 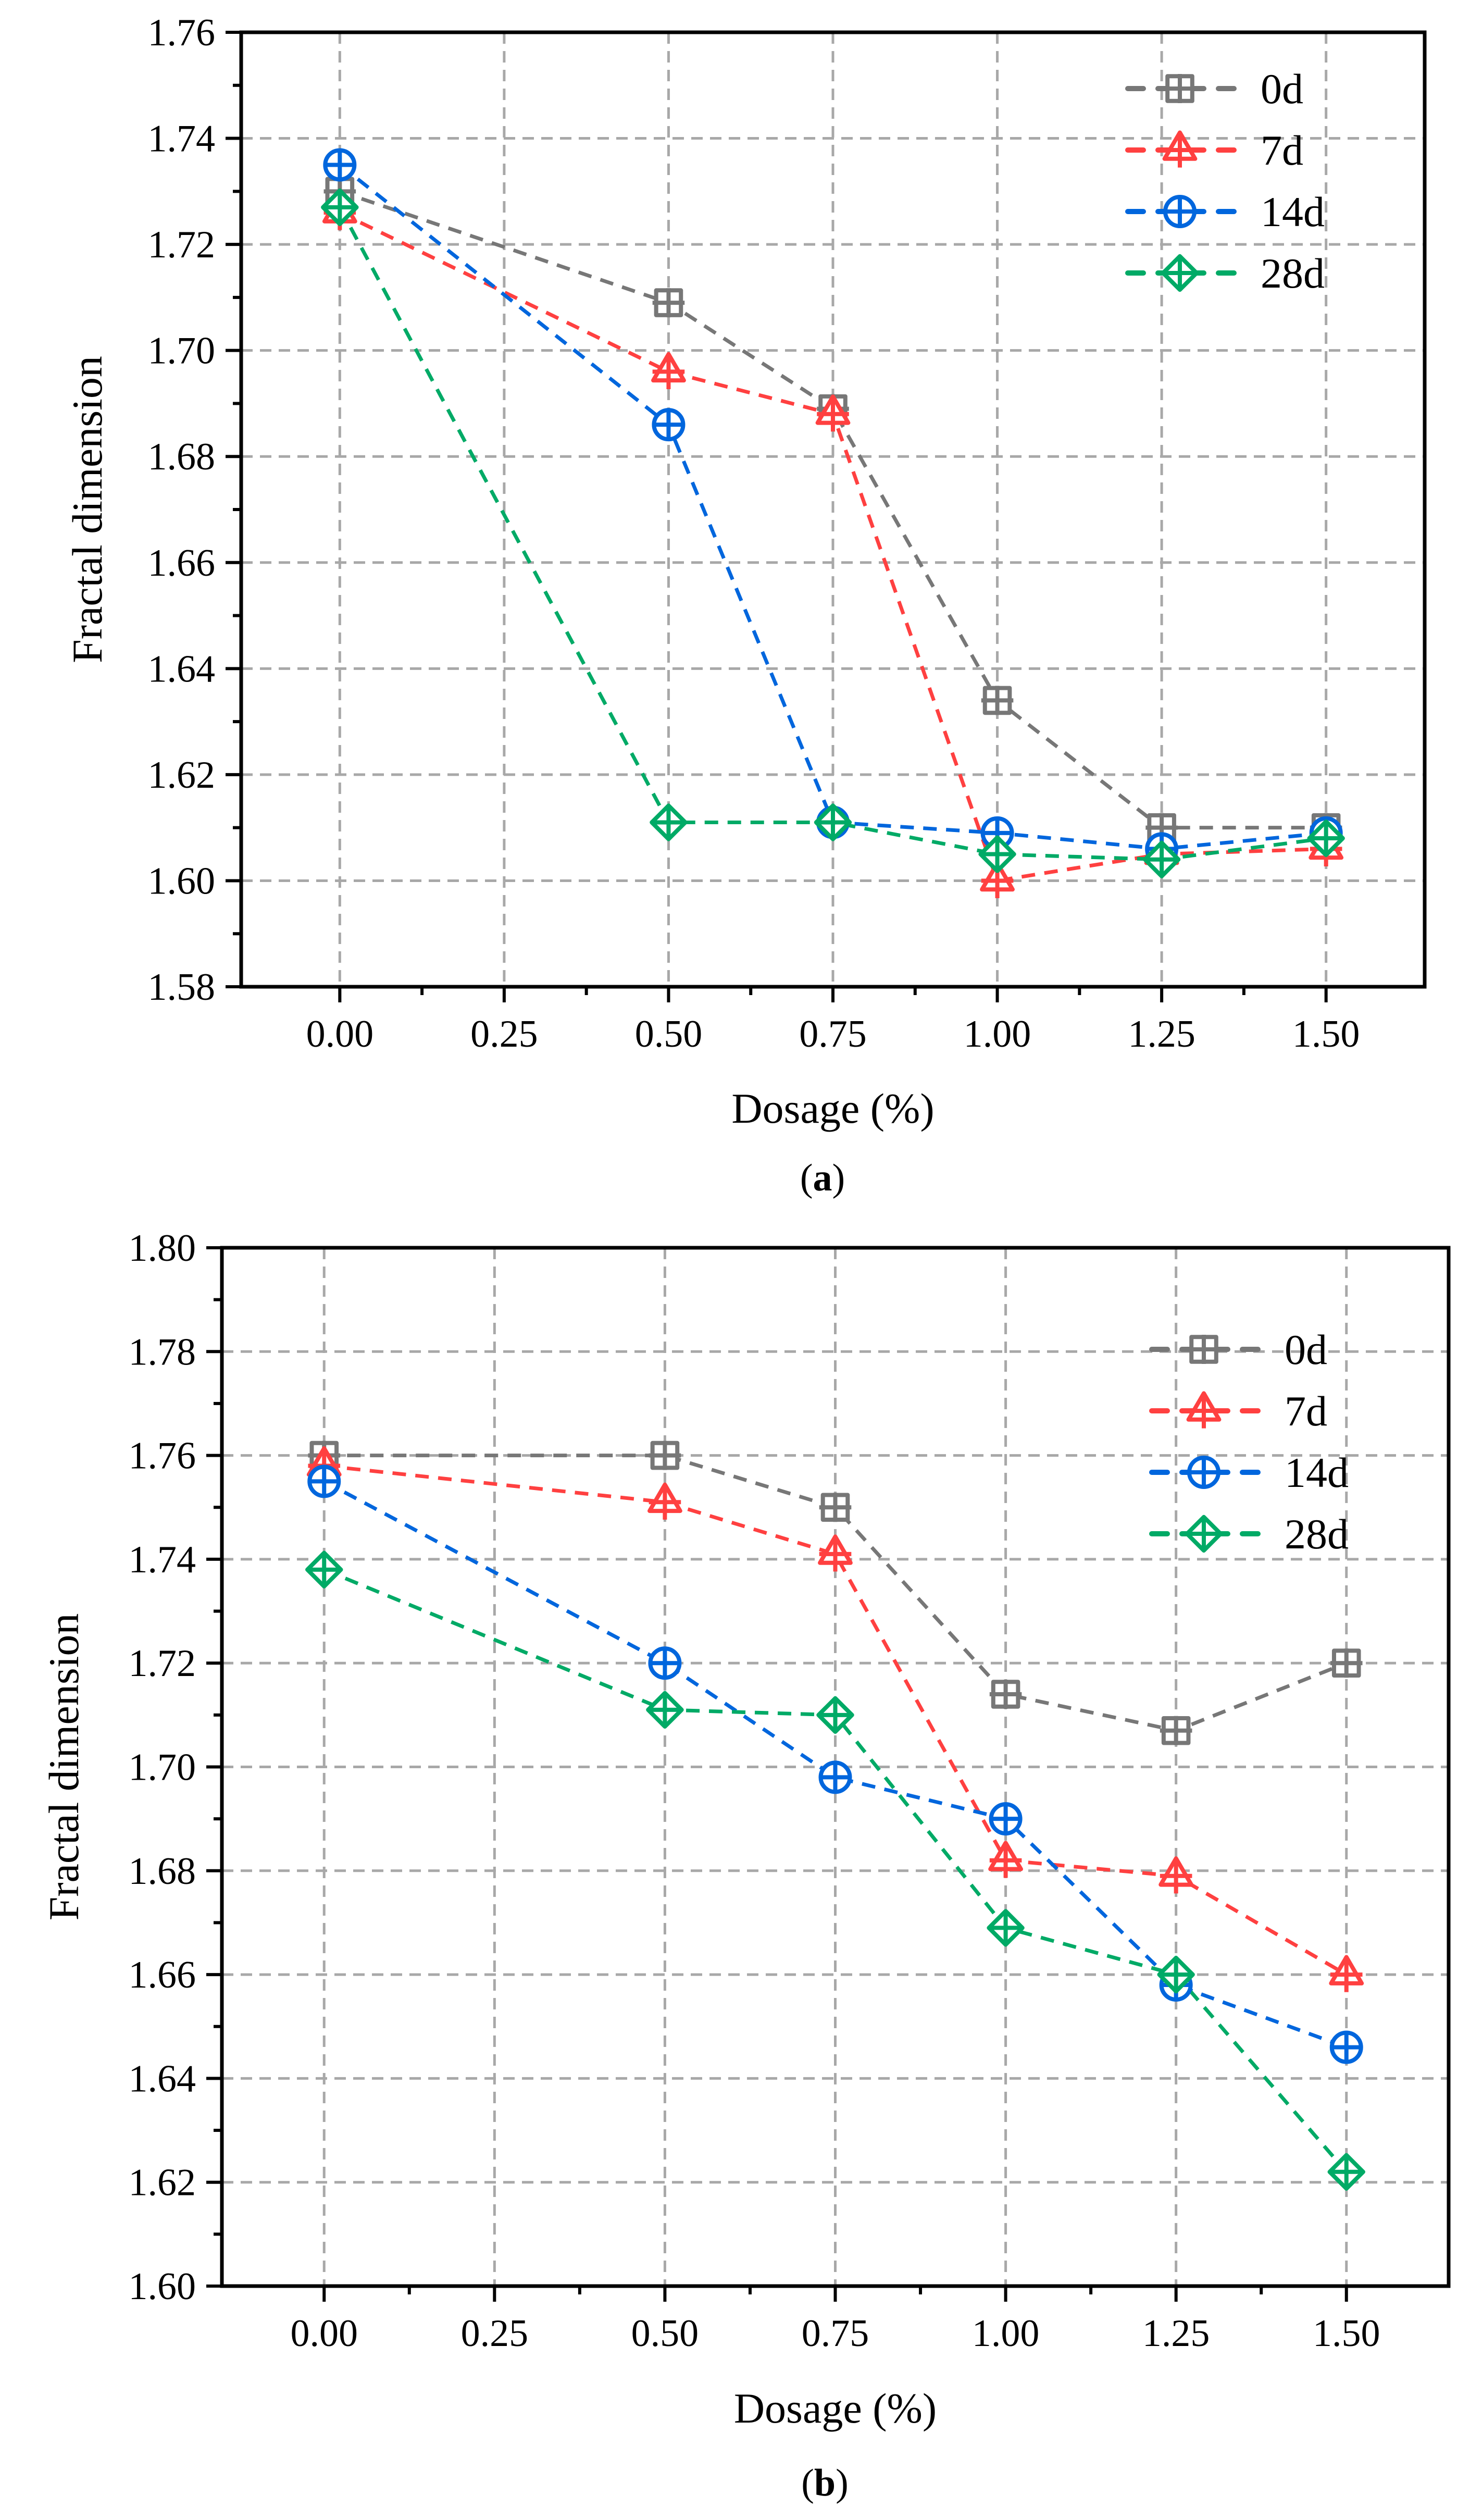 I want to click on legend-item-0d: 0d, so click(x=1238, y=1349).